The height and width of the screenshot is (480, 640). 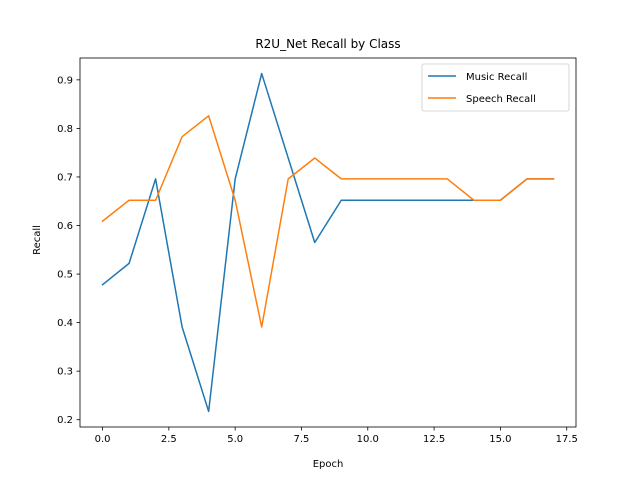 What do you see at coordinates (65, 323) in the screenshot?
I see `y-tick-label: 0.4` at bounding box center [65, 323].